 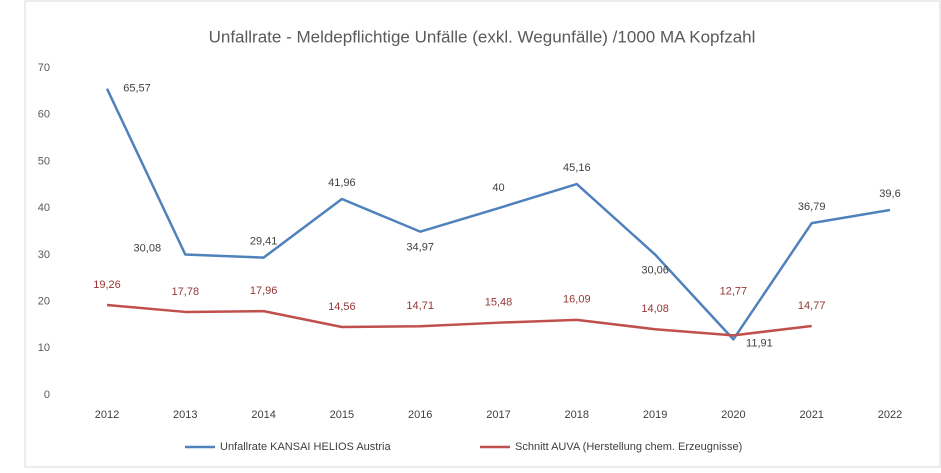 What do you see at coordinates (577, 168) in the screenshot?
I see `data-label: 45,16` at bounding box center [577, 168].